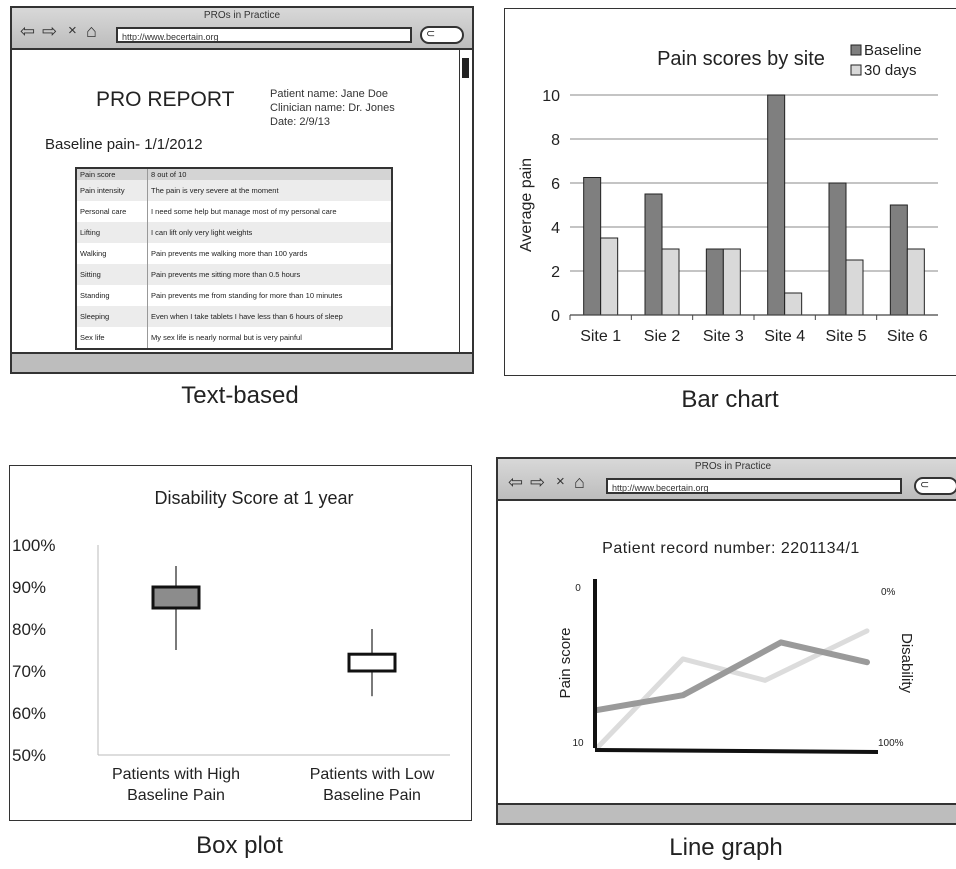 Image resolution: width=956 pixels, height=869 pixels. What do you see at coordinates (112, 211) in the screenshot?
I see `row-label: Personal care` at bounding box center [112, 211].